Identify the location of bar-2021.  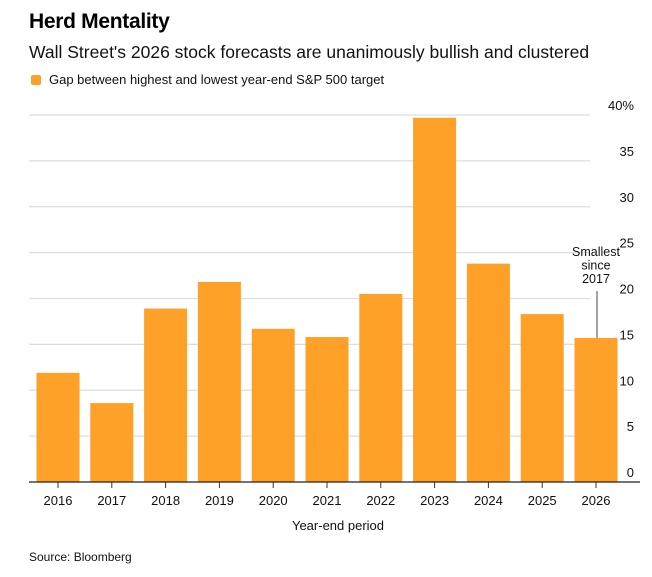
(327, 409).